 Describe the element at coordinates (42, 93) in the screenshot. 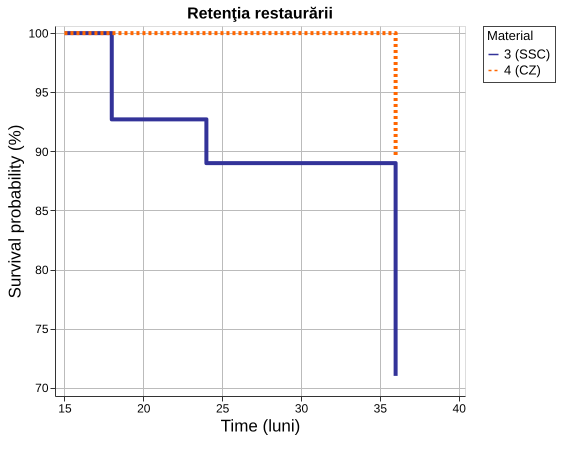

I see `y-tick-label: 95` at that location.